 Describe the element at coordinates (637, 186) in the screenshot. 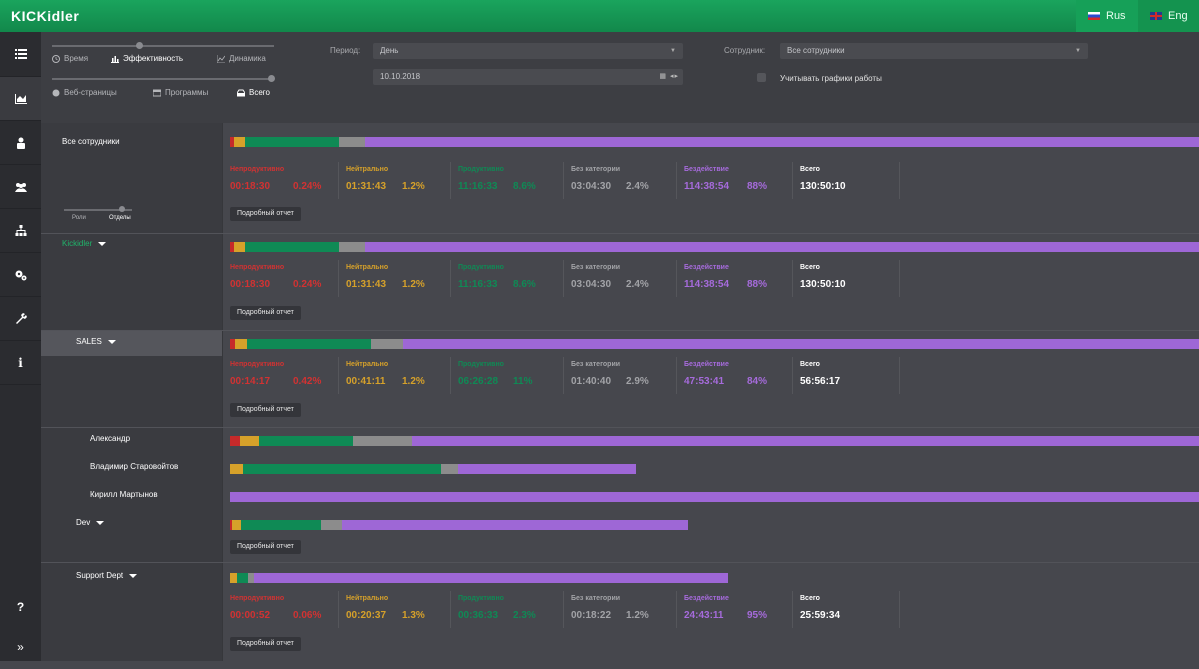

I see `stat-percent: 2.4%` at that location.